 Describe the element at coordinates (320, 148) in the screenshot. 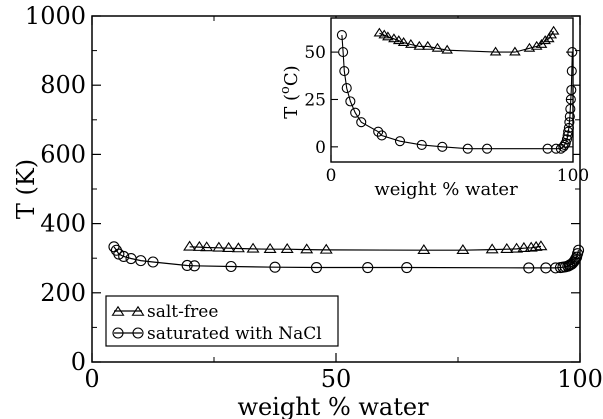

I see `inset-y-tick-label: 0` at that location.